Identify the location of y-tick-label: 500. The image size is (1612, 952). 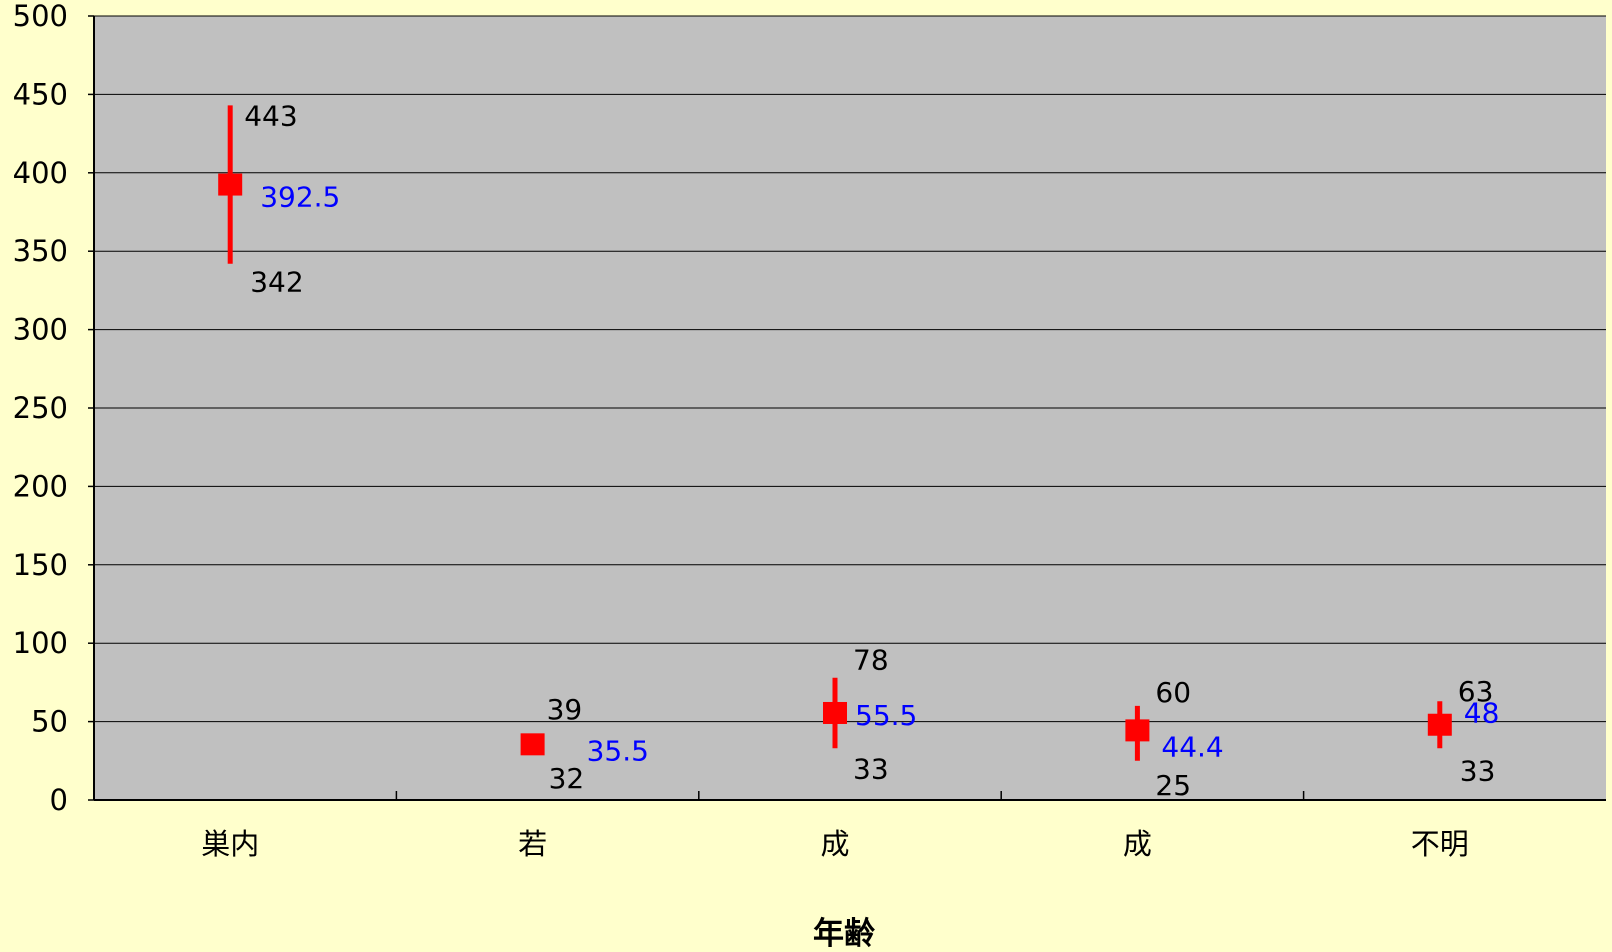
(40, 16).